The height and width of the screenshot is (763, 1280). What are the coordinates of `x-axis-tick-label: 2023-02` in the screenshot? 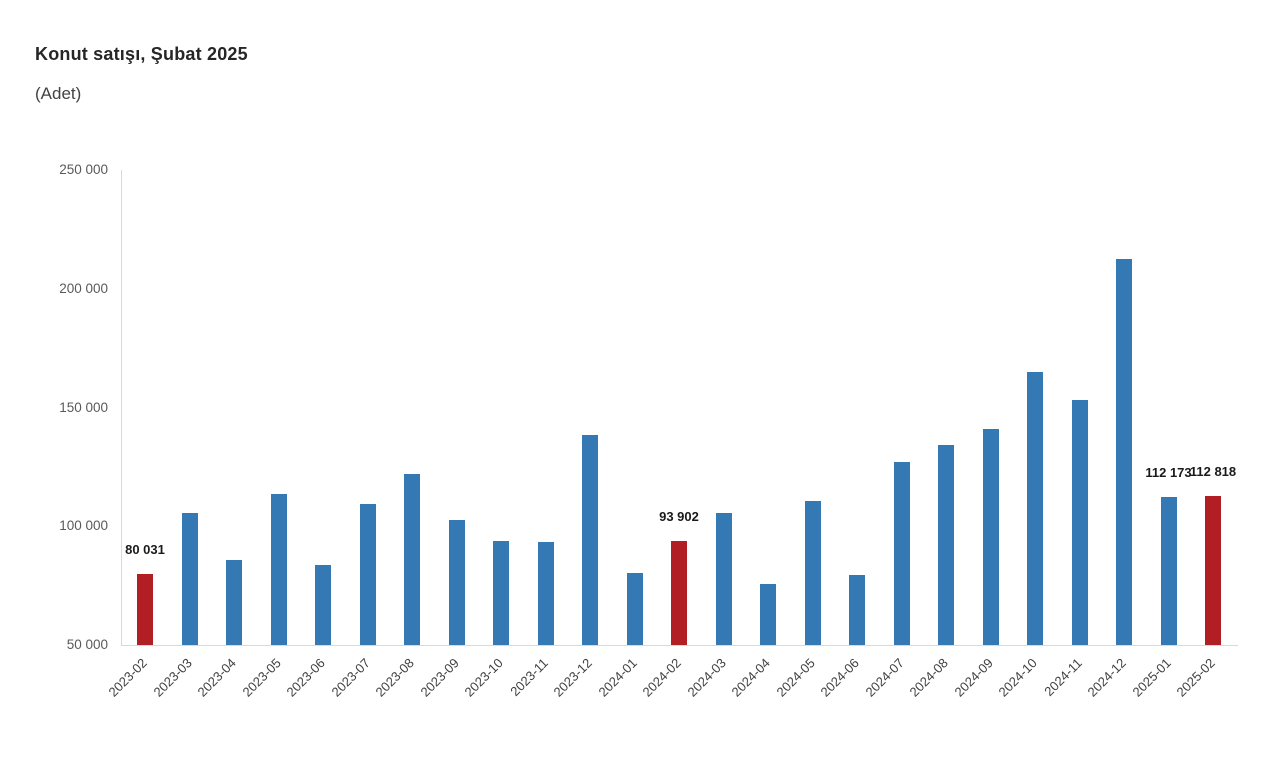 It's located at (127, 677).